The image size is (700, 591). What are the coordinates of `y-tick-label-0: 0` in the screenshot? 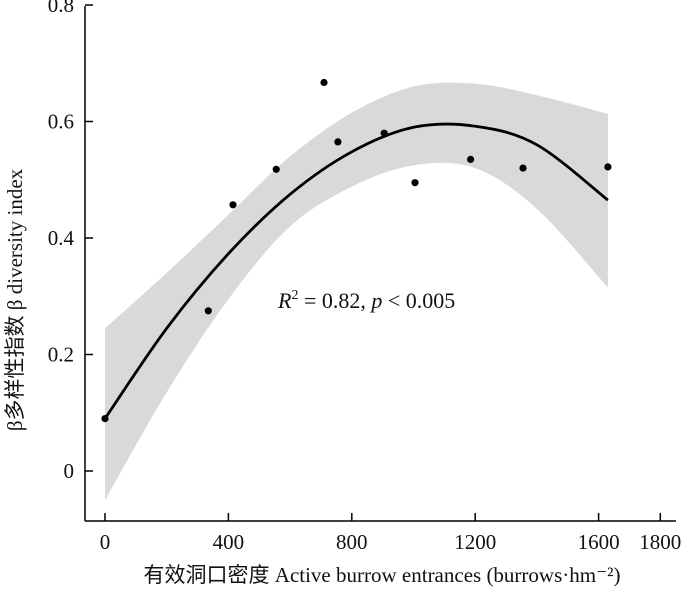 It's located at (69, 471).